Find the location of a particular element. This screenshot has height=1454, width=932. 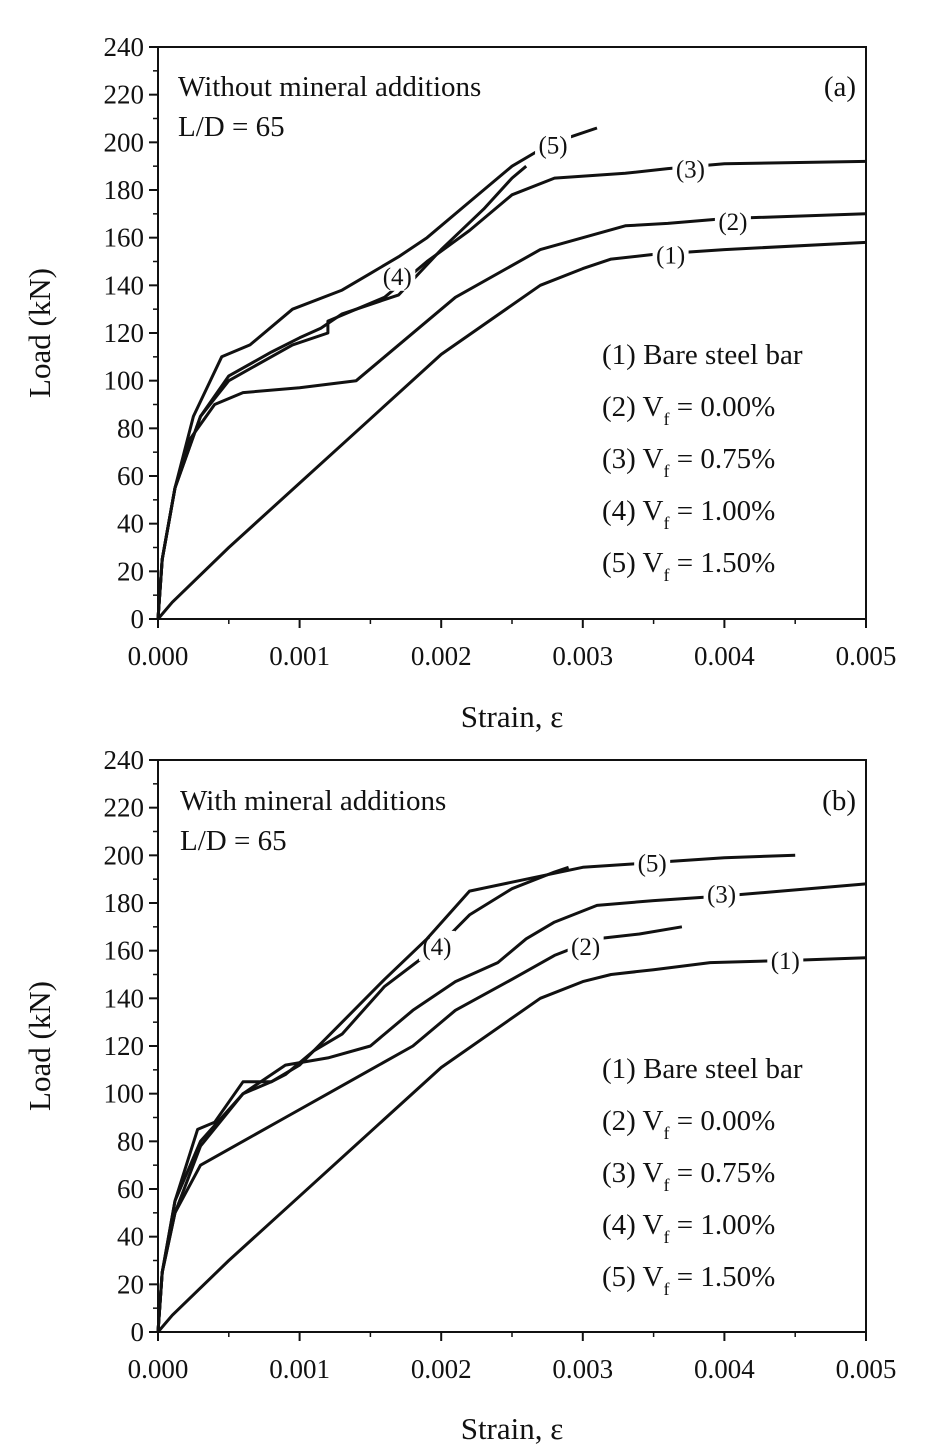

series-tag-1: (1) is located at coordinates (670, 255).